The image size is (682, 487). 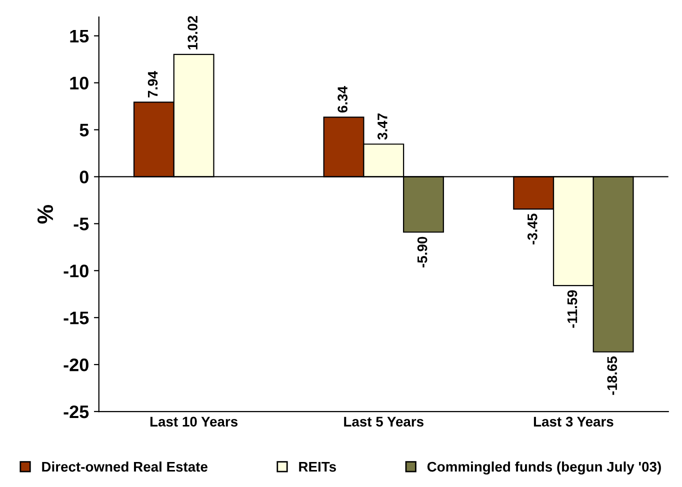 I want to click on text: -5.90, so click(x=422, y=252).